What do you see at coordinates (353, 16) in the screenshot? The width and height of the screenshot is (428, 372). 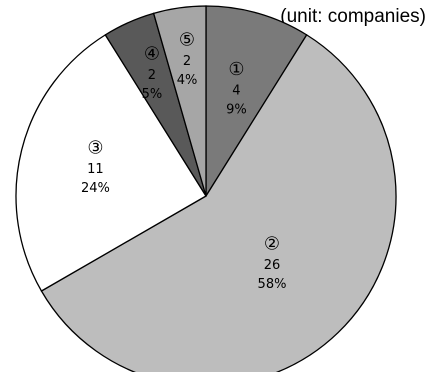 I see `unit-note: (unit: companies)` at bounding box center [353, 16].